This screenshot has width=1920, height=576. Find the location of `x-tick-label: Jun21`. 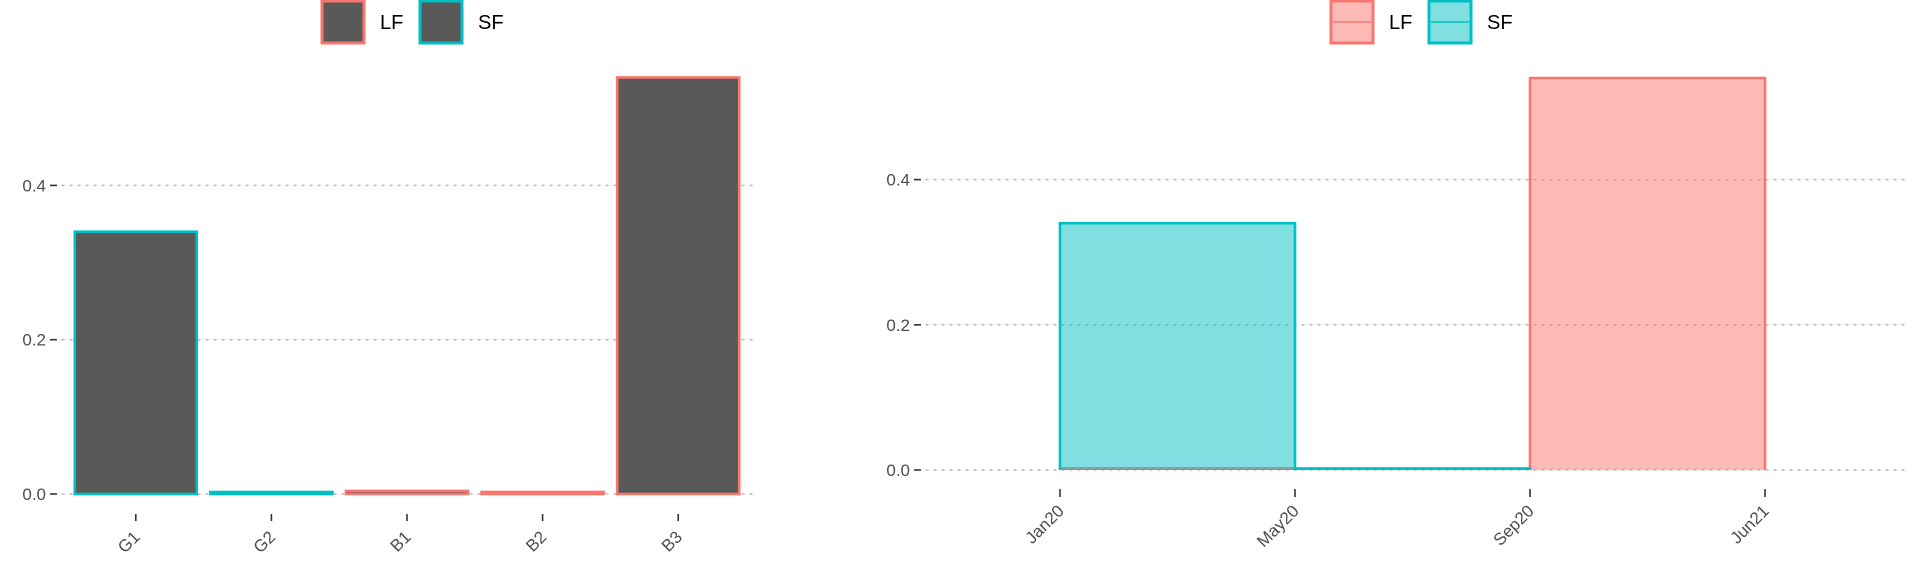

x-tick-label: Jun21 is located at coordinates (1750, 524).